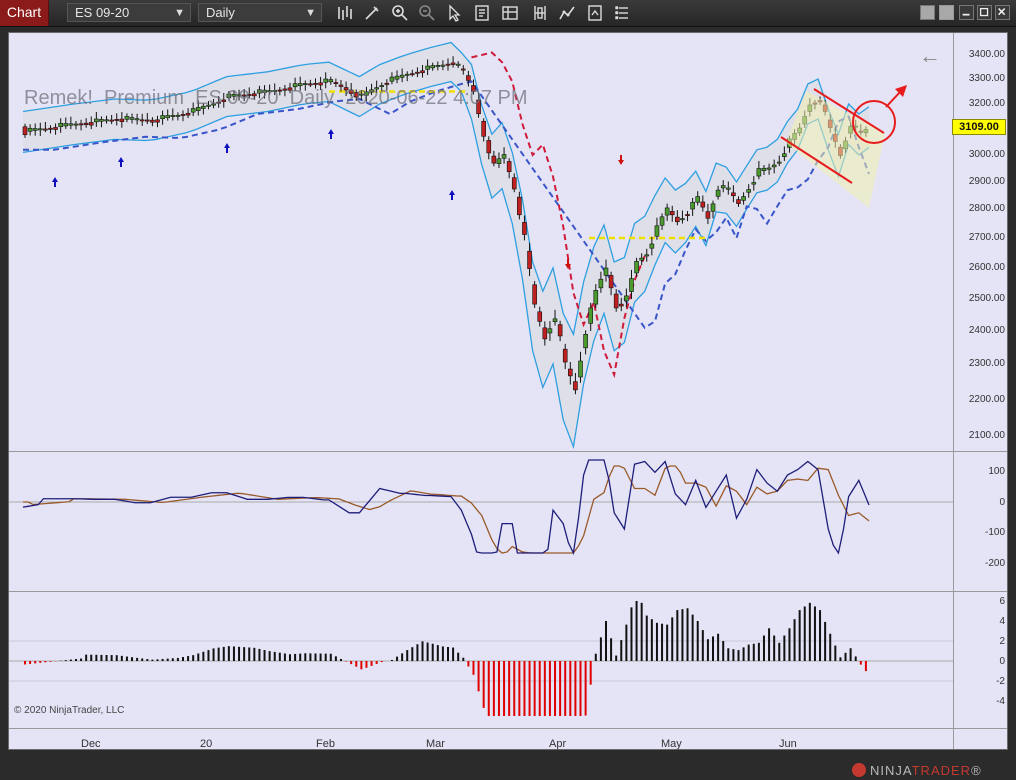 The image size is (1016, 780). I want to click on time-tick-label: 20, so click(206, 744).